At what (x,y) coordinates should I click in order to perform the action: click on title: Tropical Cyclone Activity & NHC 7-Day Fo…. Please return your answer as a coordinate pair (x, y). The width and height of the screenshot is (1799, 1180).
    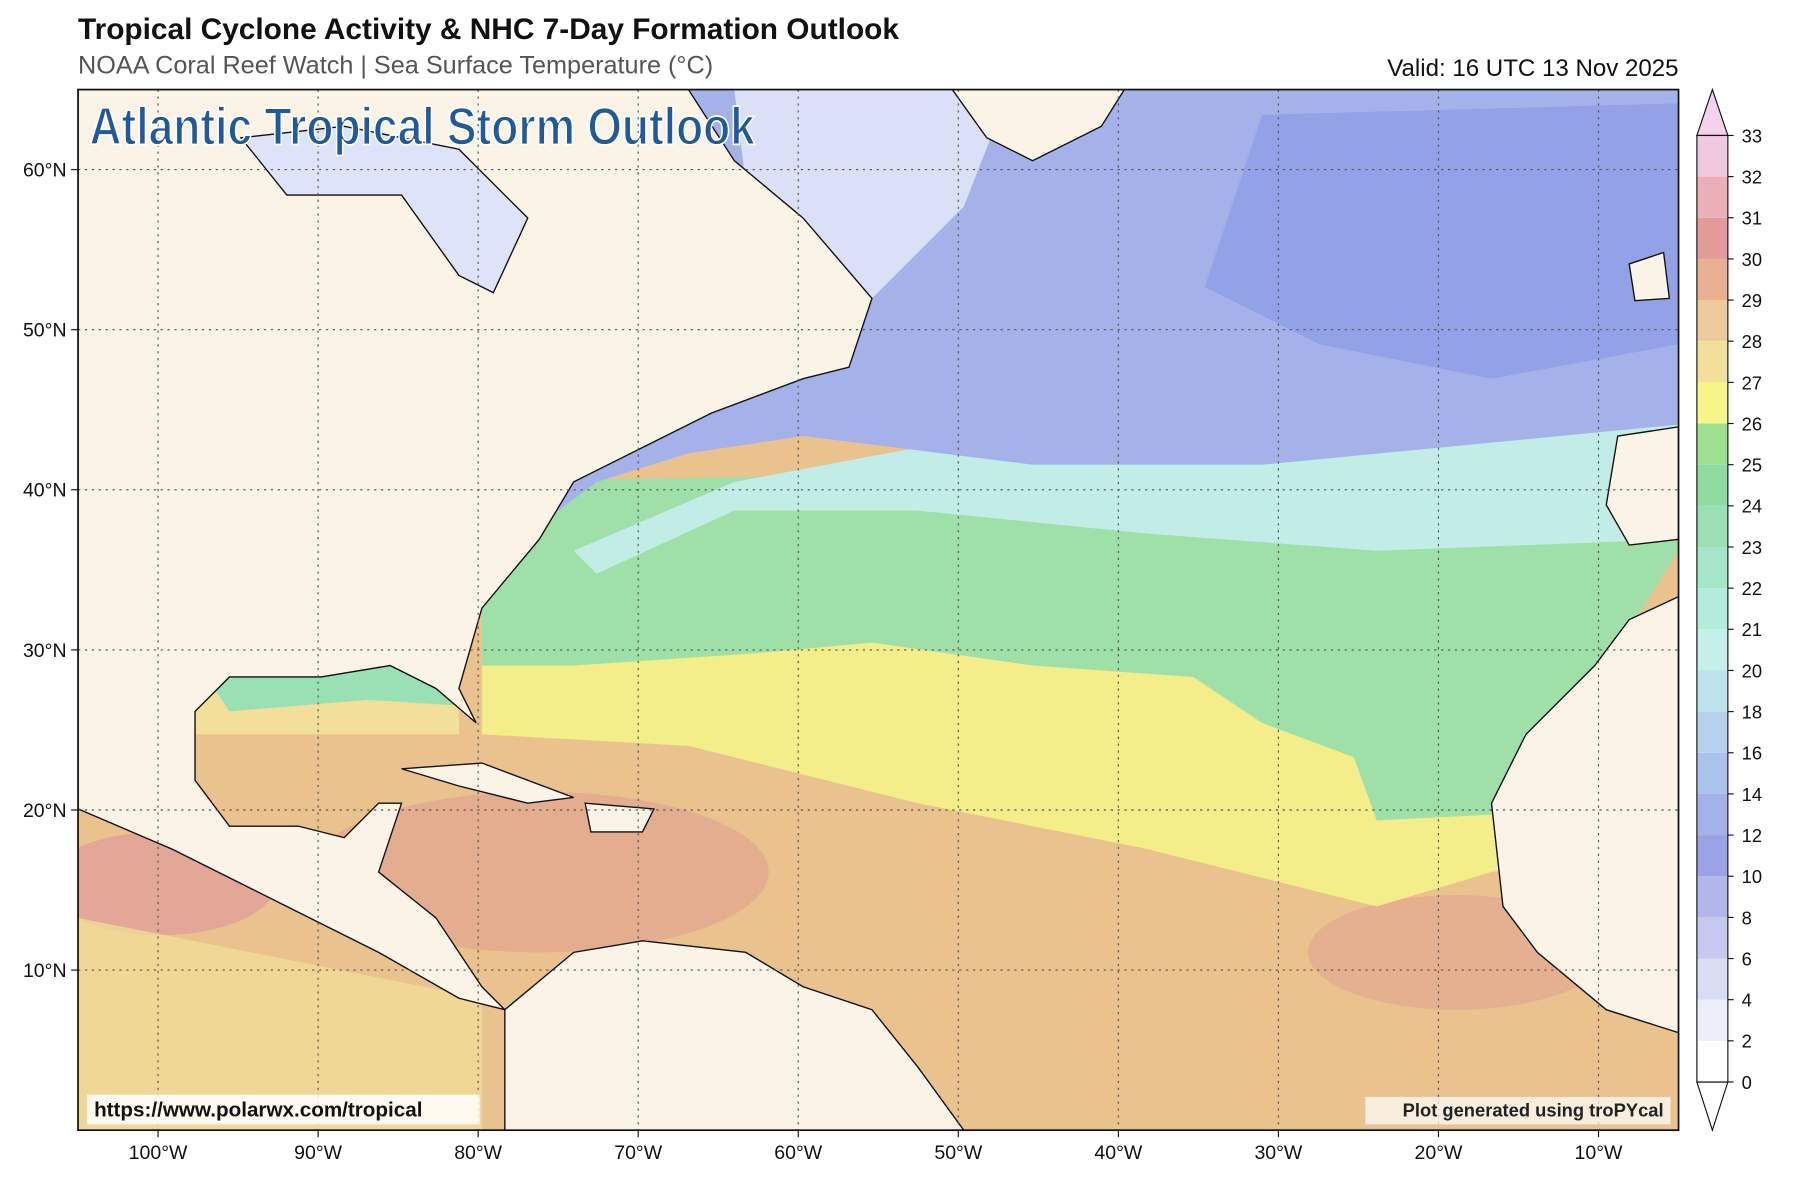
    Looking at the image, I should click on (488, 29).